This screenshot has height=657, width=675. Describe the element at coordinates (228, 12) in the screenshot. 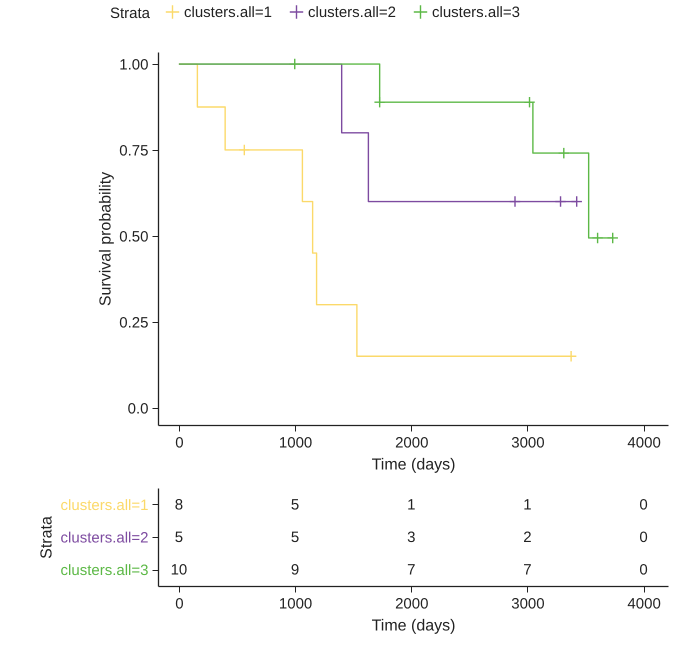

I see `legend-label: clusters.all=1` at that location.